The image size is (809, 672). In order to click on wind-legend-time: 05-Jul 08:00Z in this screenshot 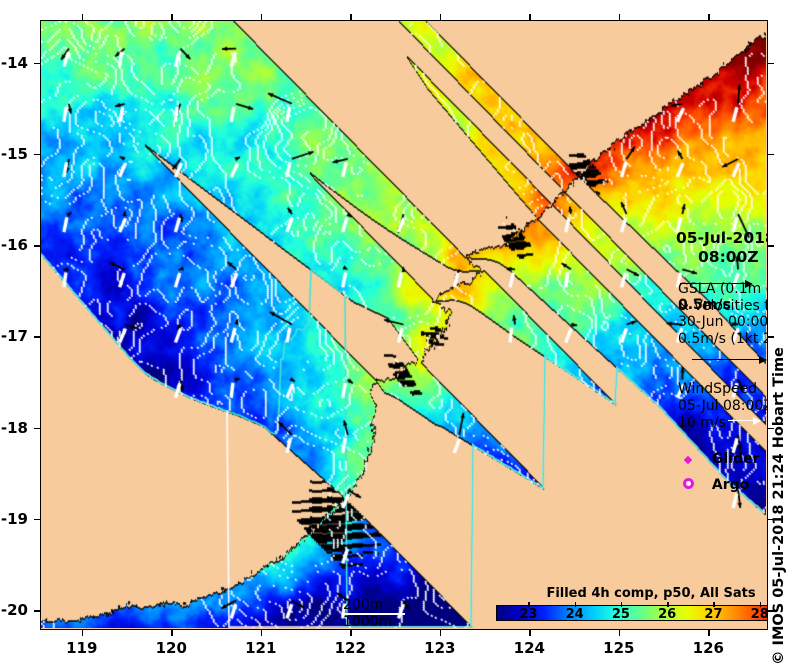, I will do `click(723, 406)`.